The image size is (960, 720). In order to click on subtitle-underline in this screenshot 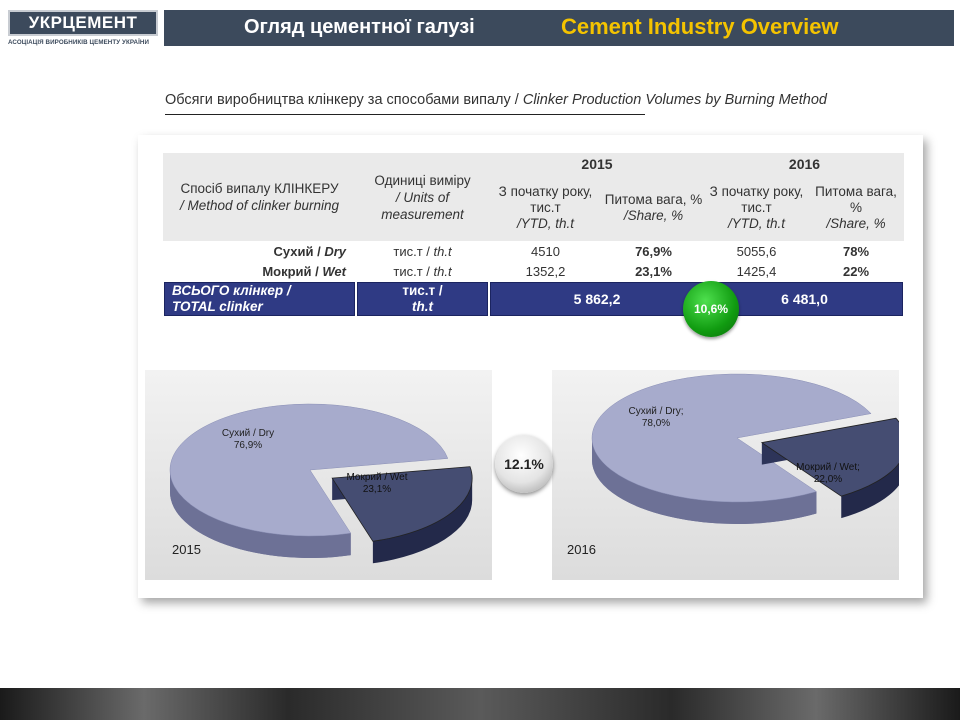, I will do `click(405, 114)`.